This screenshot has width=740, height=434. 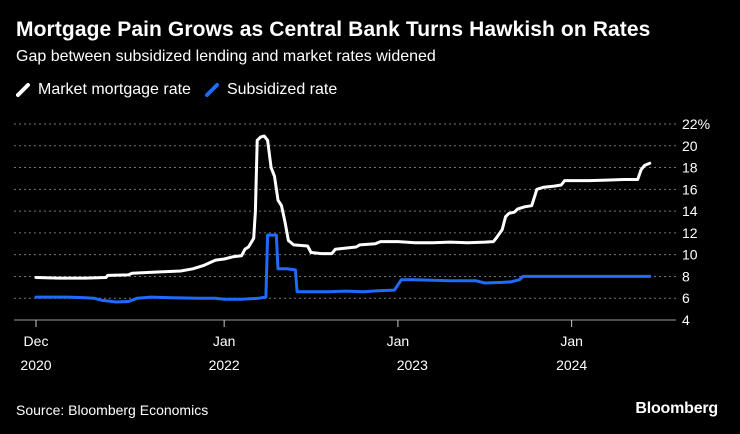 What do you see at coordinates (23, 90) in the screenshot?
I see `legend-swatch-market` at bounding box center [23, 90].